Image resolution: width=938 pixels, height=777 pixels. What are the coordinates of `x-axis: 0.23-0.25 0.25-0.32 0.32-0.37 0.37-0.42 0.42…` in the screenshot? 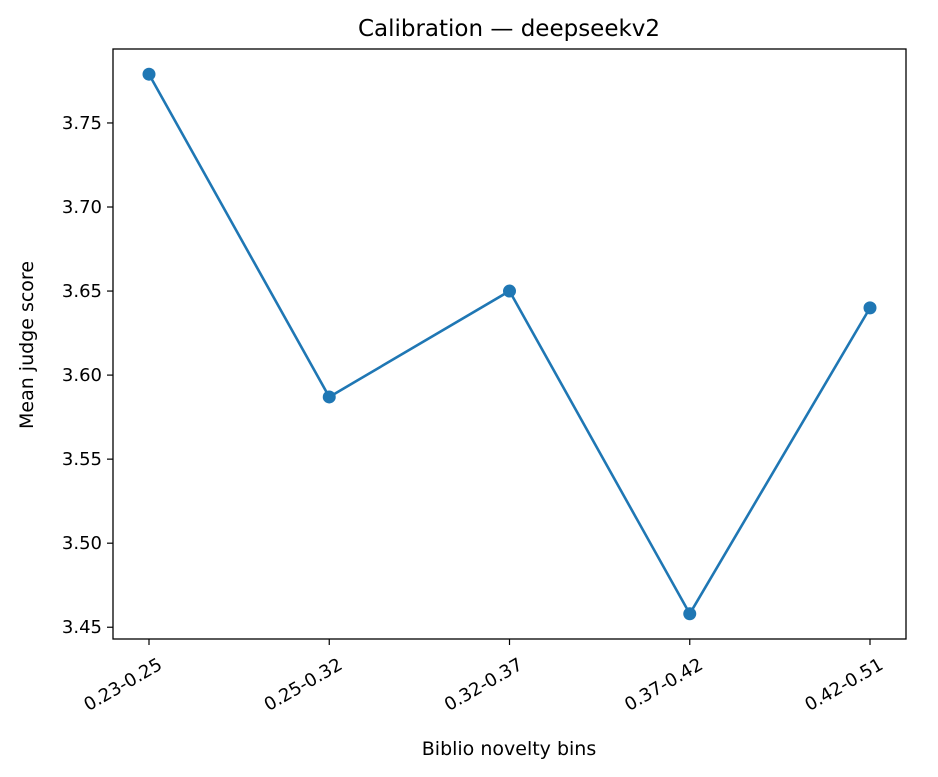 It's located at (483, 677).